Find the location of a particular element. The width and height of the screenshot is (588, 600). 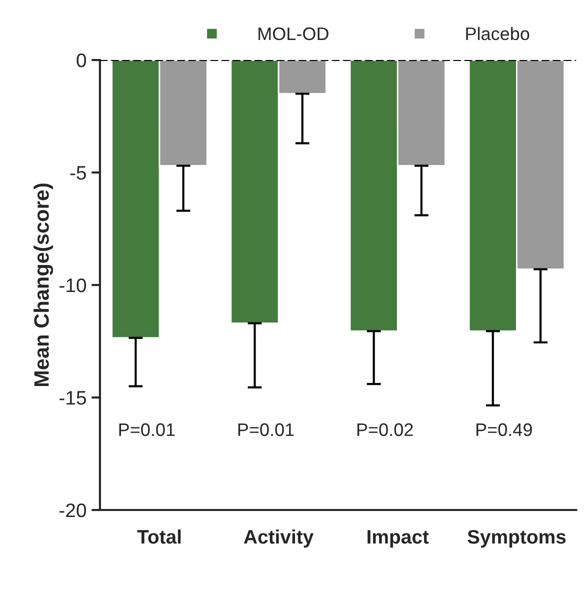

y-tick-label: -15 is located at coordinates (73, 398).